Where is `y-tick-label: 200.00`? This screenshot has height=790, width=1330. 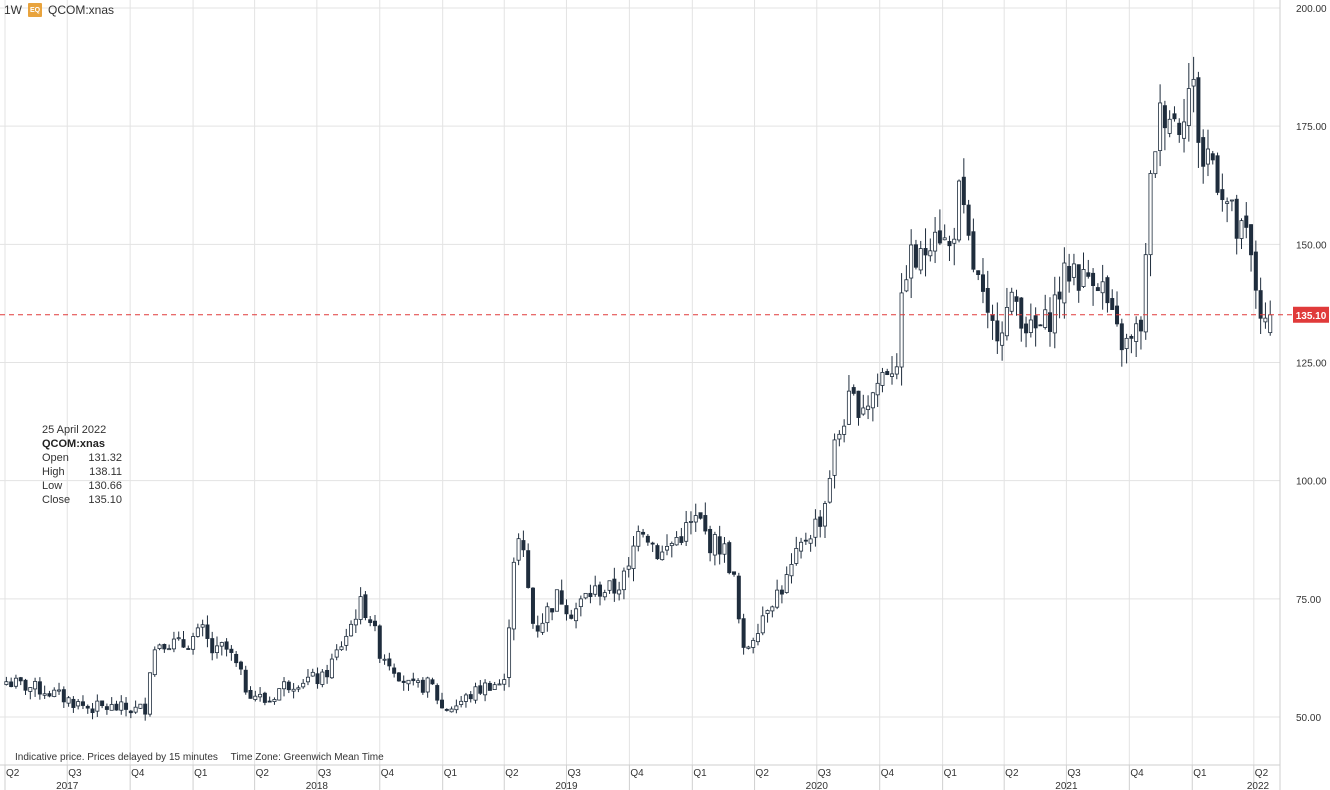
y-tick-label: 200.00 is located at coordinates (1311, 9).